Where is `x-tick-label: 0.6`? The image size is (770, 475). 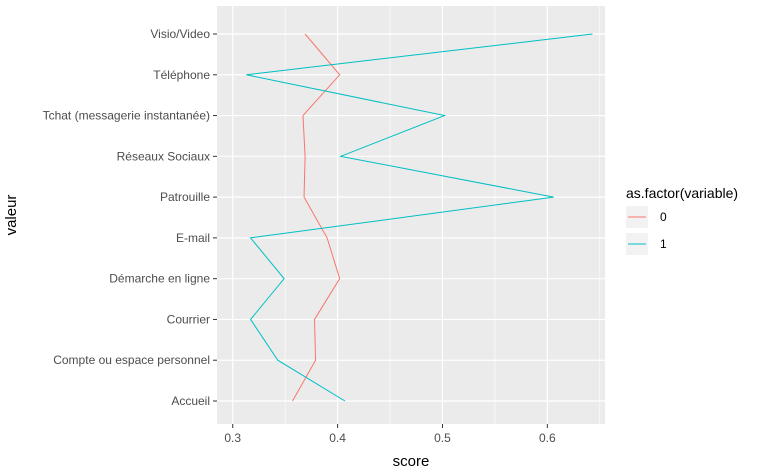
x-tick-label: 0.6 is located at coordinates (547, 438).